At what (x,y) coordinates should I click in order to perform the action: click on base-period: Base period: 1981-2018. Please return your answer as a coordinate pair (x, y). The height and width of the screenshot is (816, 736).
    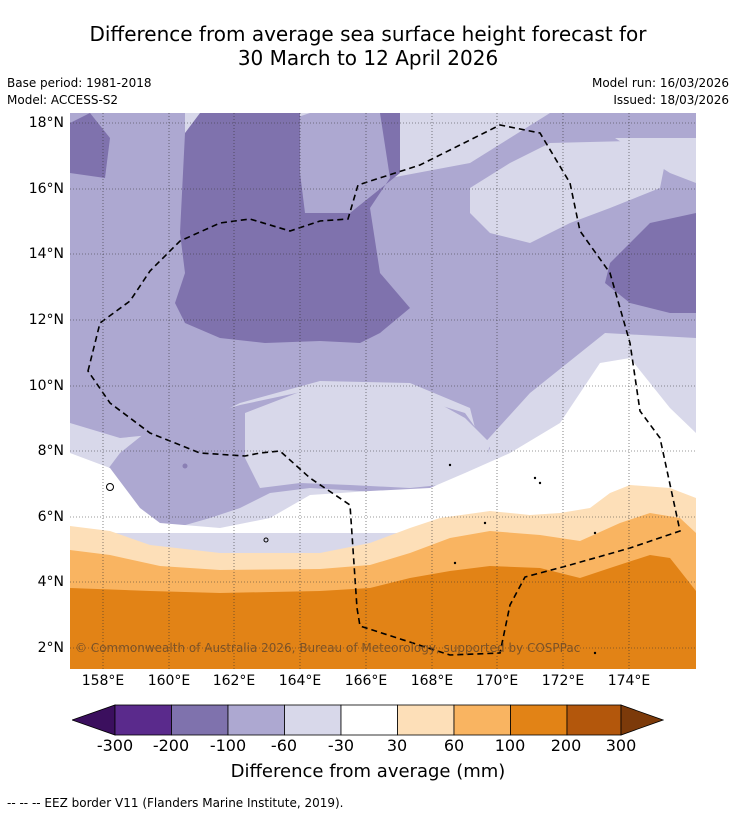
    Looking at the image, I should click on (79, 83).